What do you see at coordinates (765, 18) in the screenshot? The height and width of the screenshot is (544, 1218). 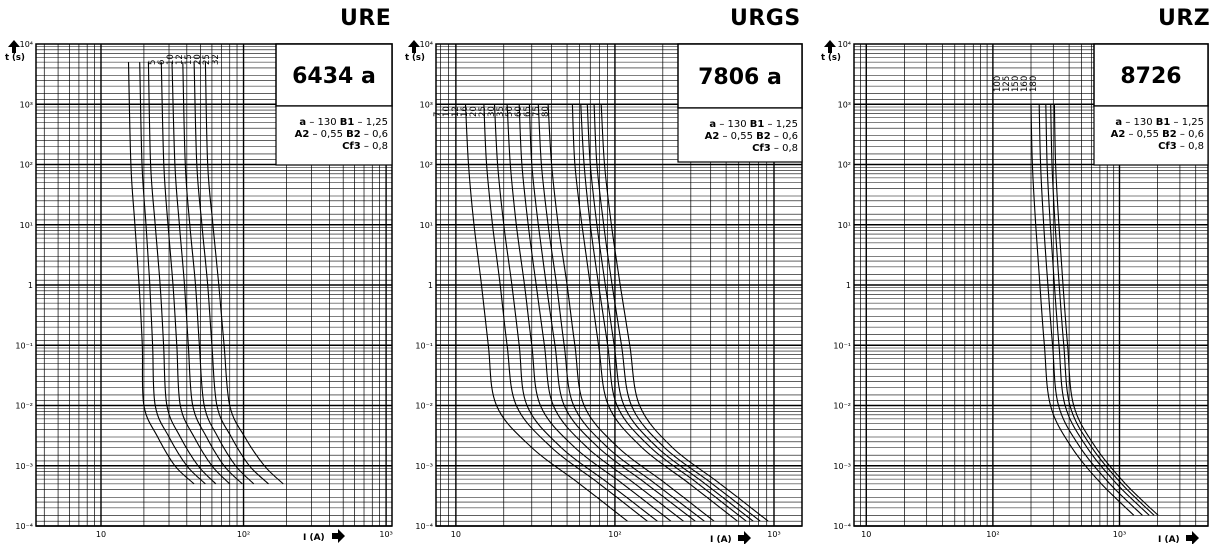 I see `chart-title: URGS` at bounding box center [765, 18].